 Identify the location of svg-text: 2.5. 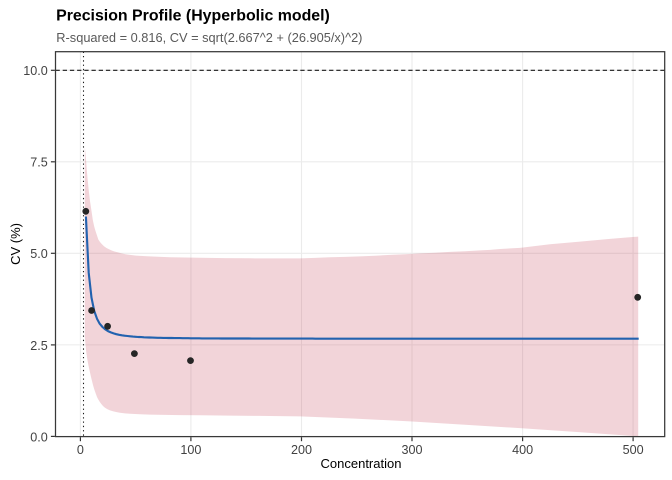
(39, 346).